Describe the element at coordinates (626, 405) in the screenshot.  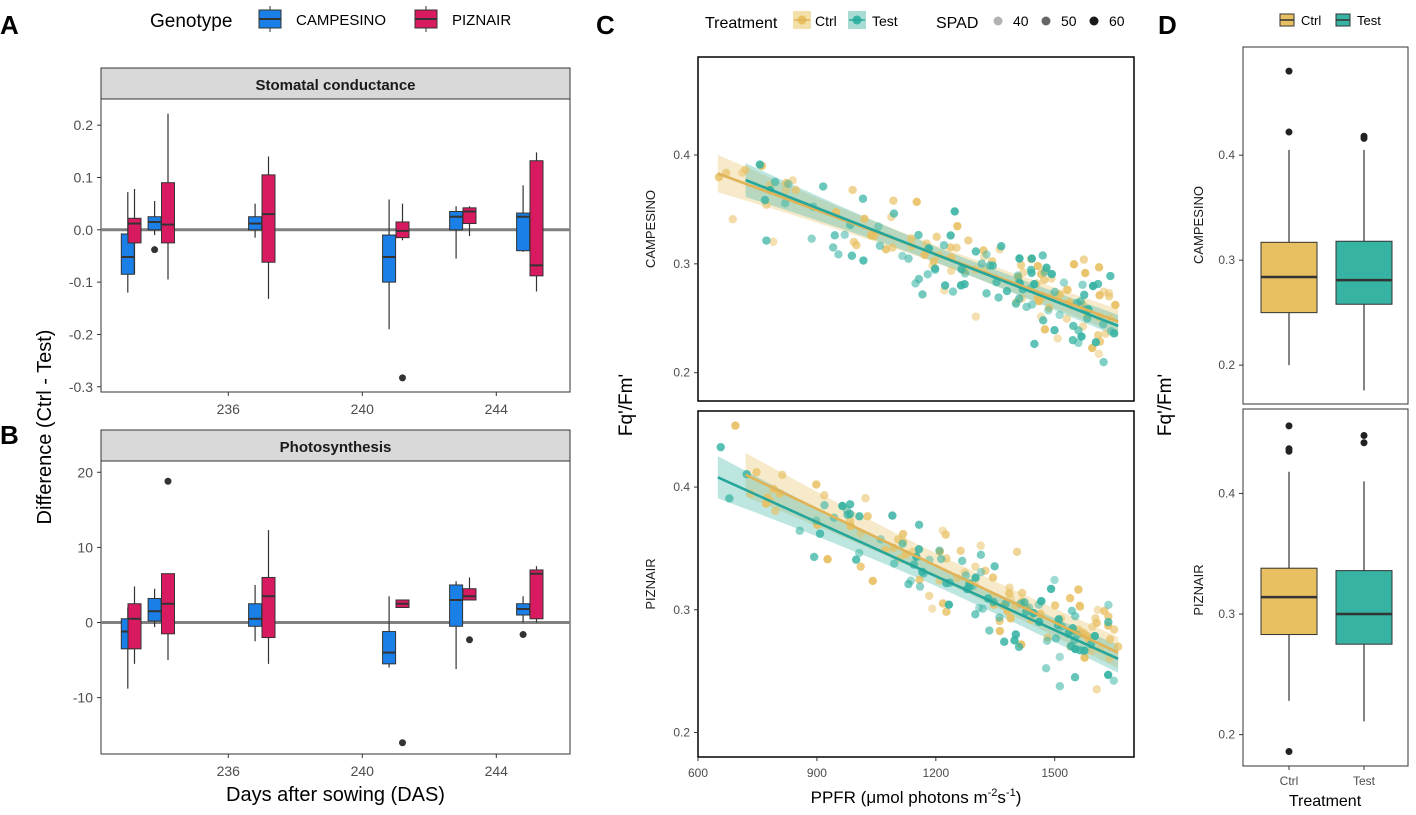
I see `y-axis-label-c: Fq'/Fm'` at that location.